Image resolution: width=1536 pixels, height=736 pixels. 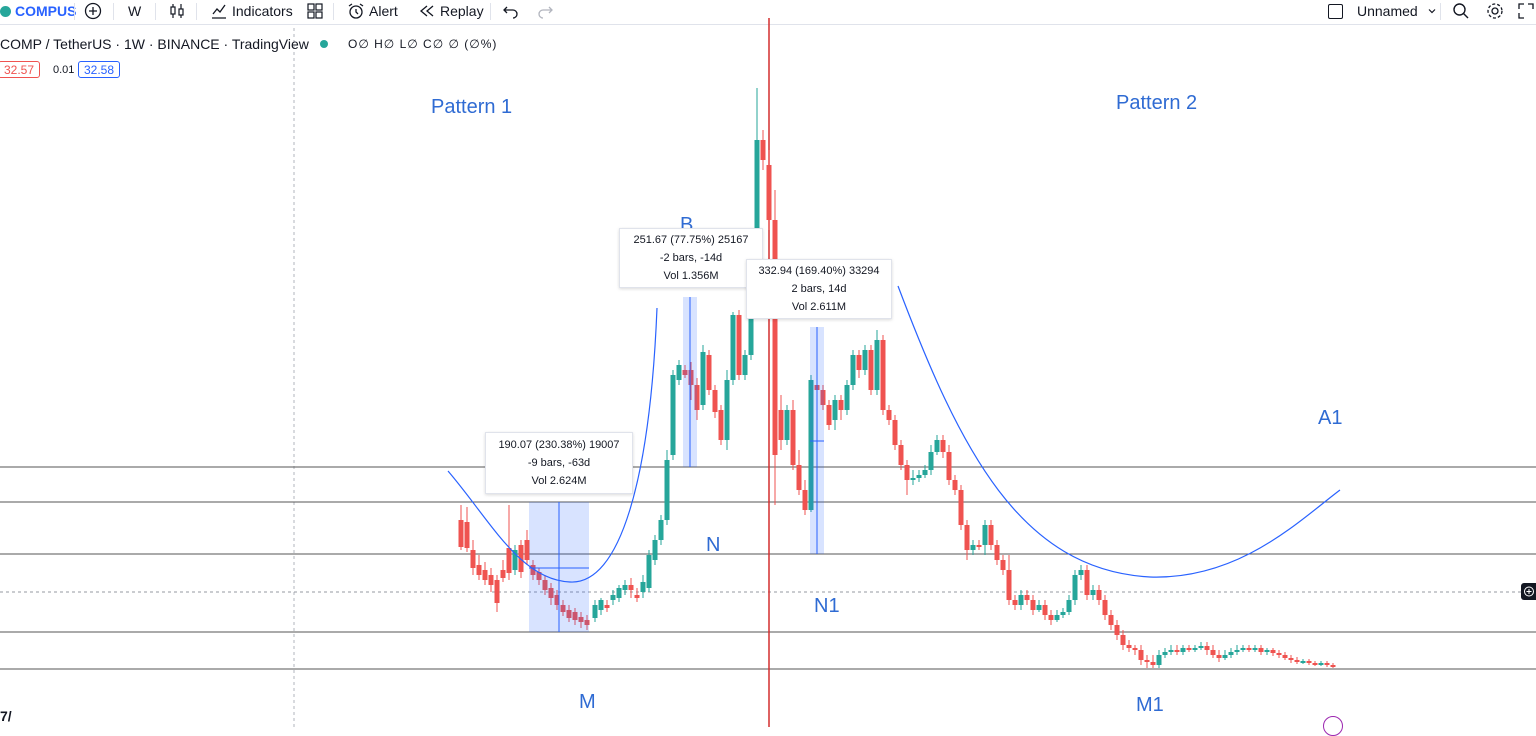 I want to click on layout-name-button: Unnamed, so click(x=1383, y=11).